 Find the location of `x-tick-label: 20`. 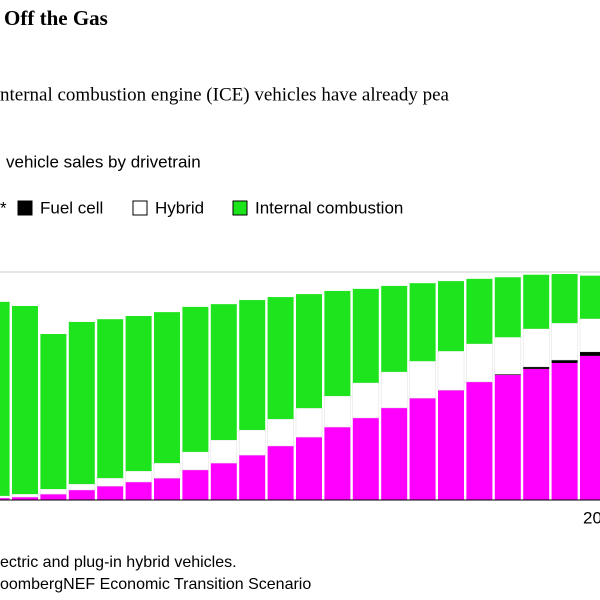

x-tick-label: 20 is located at coordinates (591, 517).